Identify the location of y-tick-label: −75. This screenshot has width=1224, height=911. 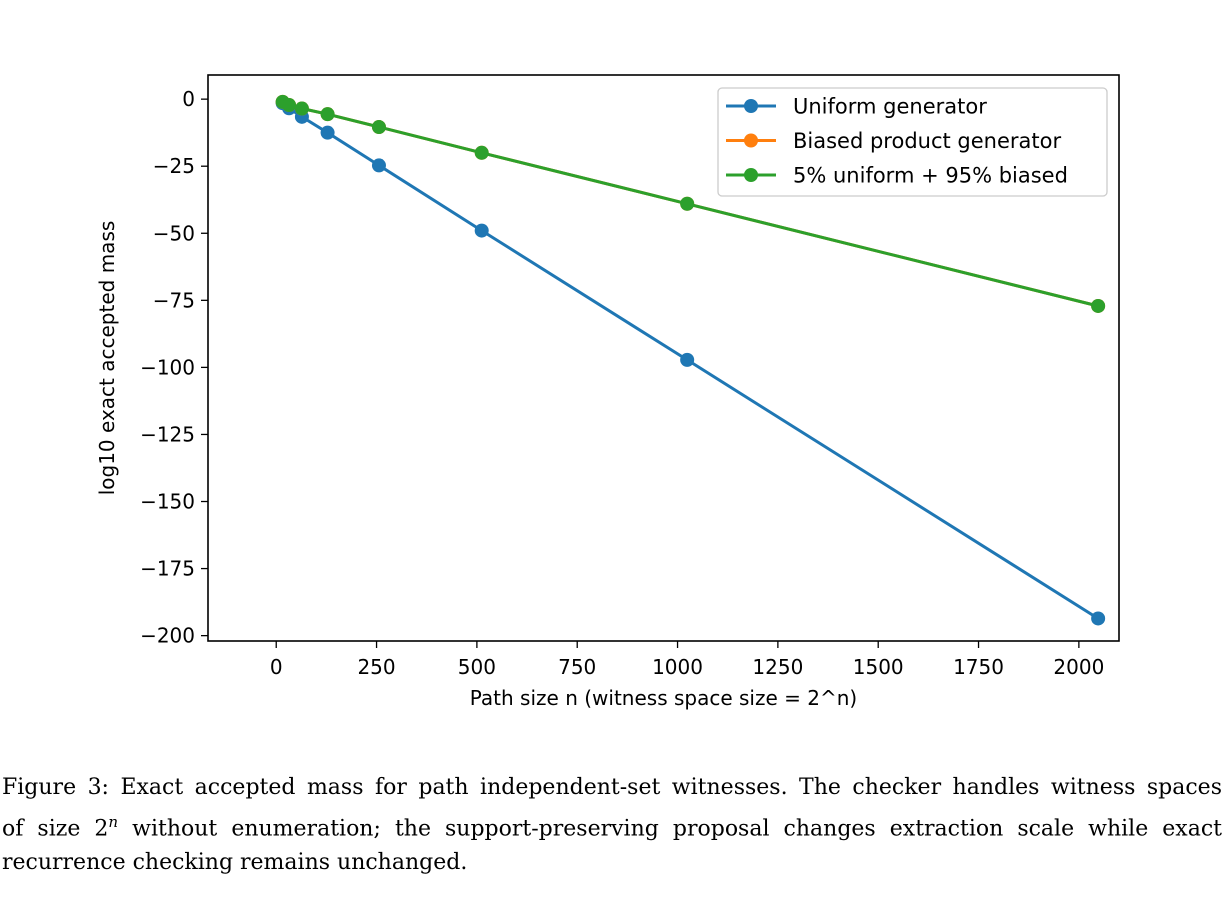
(174, 300).